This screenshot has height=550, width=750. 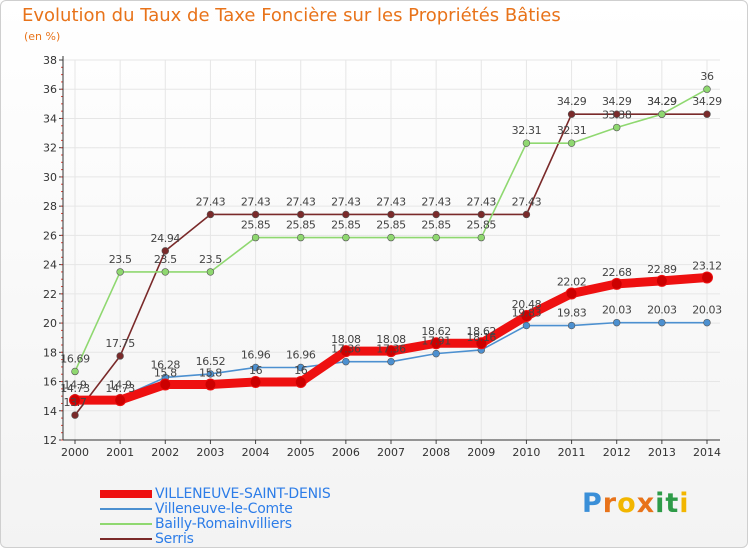 What do you see at coordinates (224, 508) in the screenshot?
I see `legend-label: Villeneuve-le-Comte` at bounding box center [224, 508].